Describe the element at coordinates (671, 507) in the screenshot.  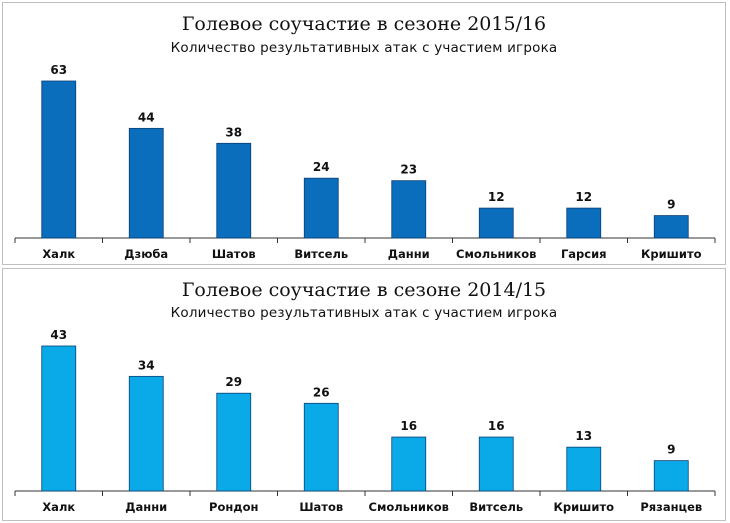
I see `x-tick-label: Рязанцев` at that location.